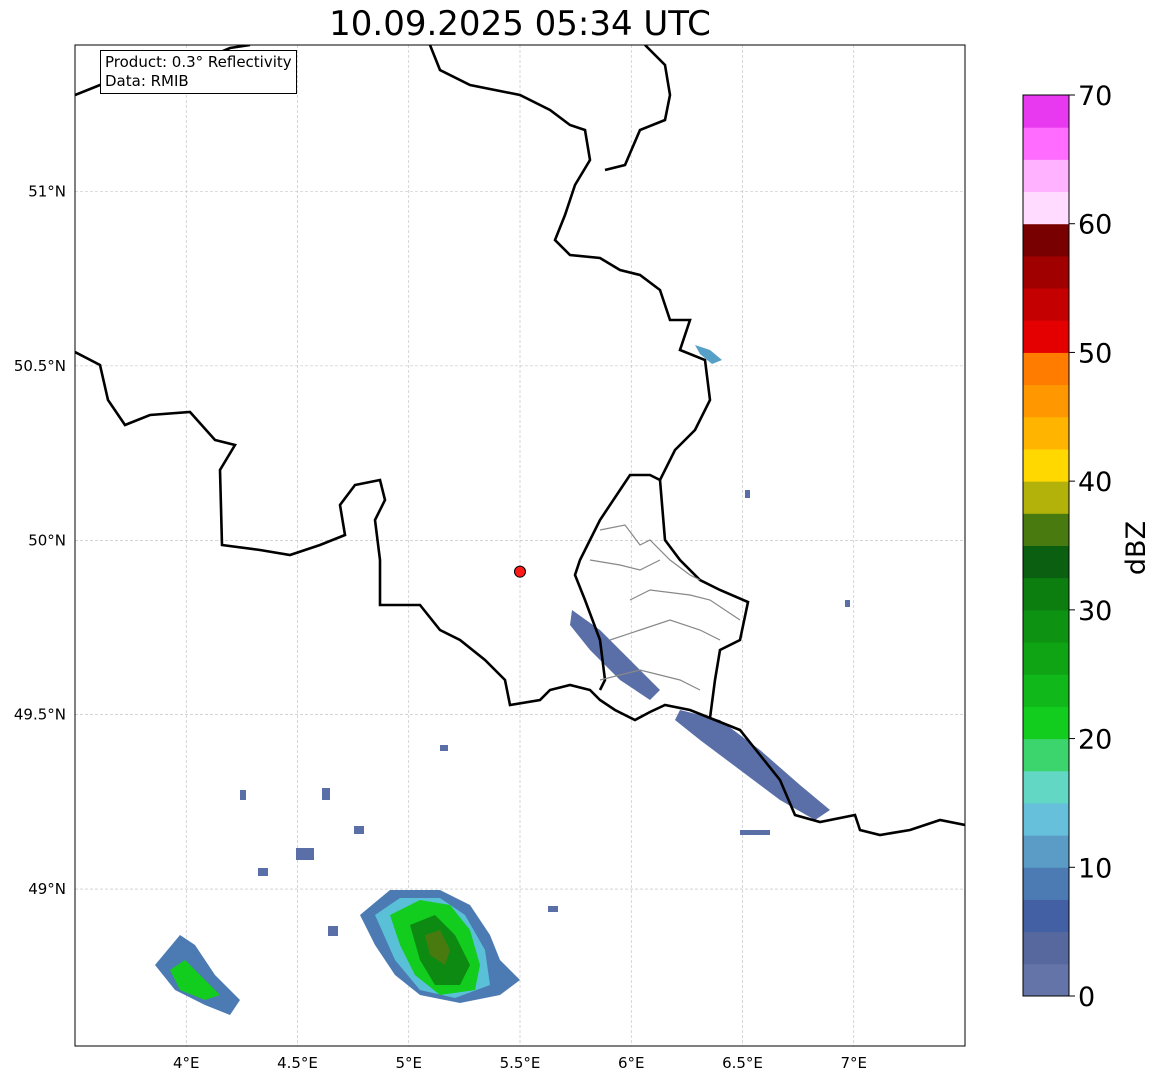  Describe the element at coordinates (147, 81) in the screenshot. I see `legend-source: Data: RMIB` at that location.